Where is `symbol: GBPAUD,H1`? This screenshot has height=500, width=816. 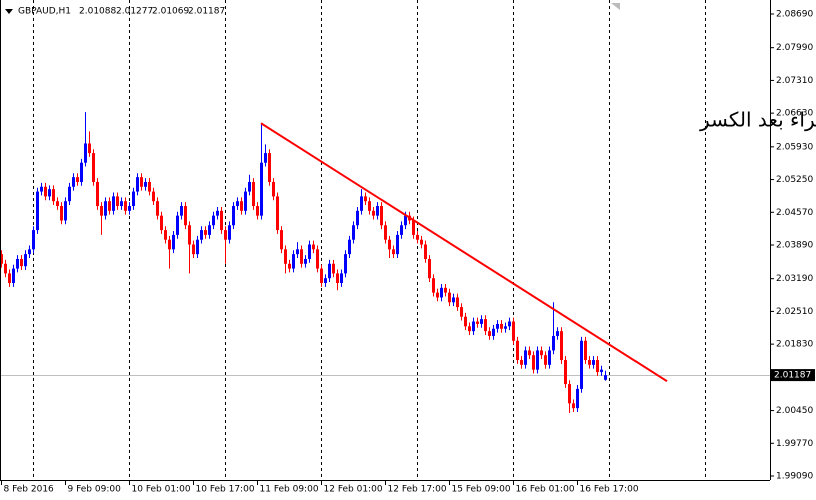 symbol: GBPAUD,H1 is located at coordinates (44, 12).